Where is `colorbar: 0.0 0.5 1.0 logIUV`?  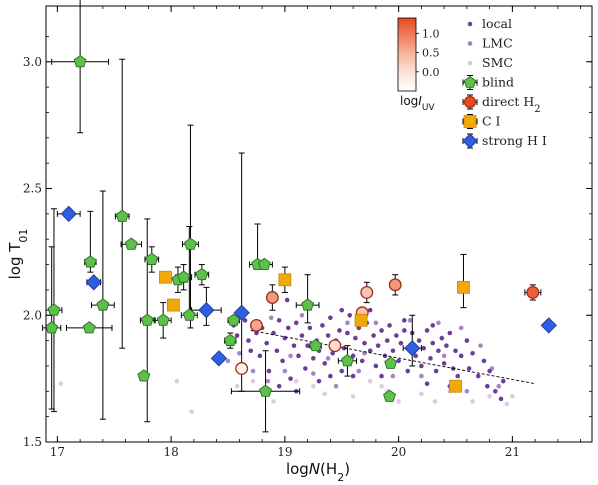 colorbar: 0.0 0.5 1.0 logIUV is located at coordinates (418, 65).